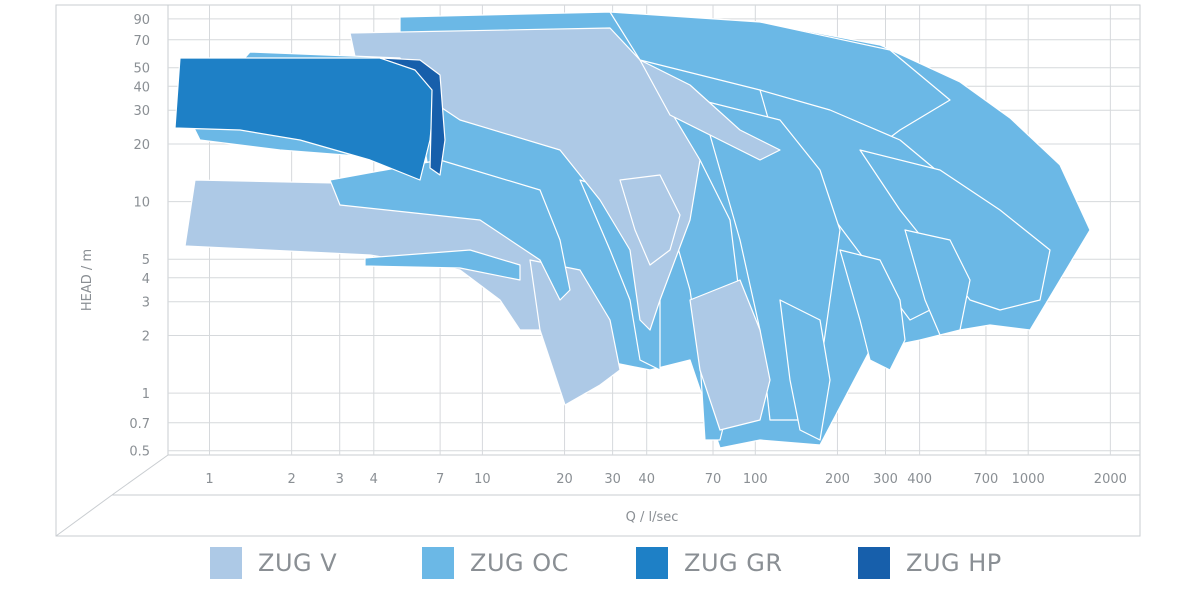 The image size is (1200, 600). I want to click on perspective-edge, so click(84, 515).